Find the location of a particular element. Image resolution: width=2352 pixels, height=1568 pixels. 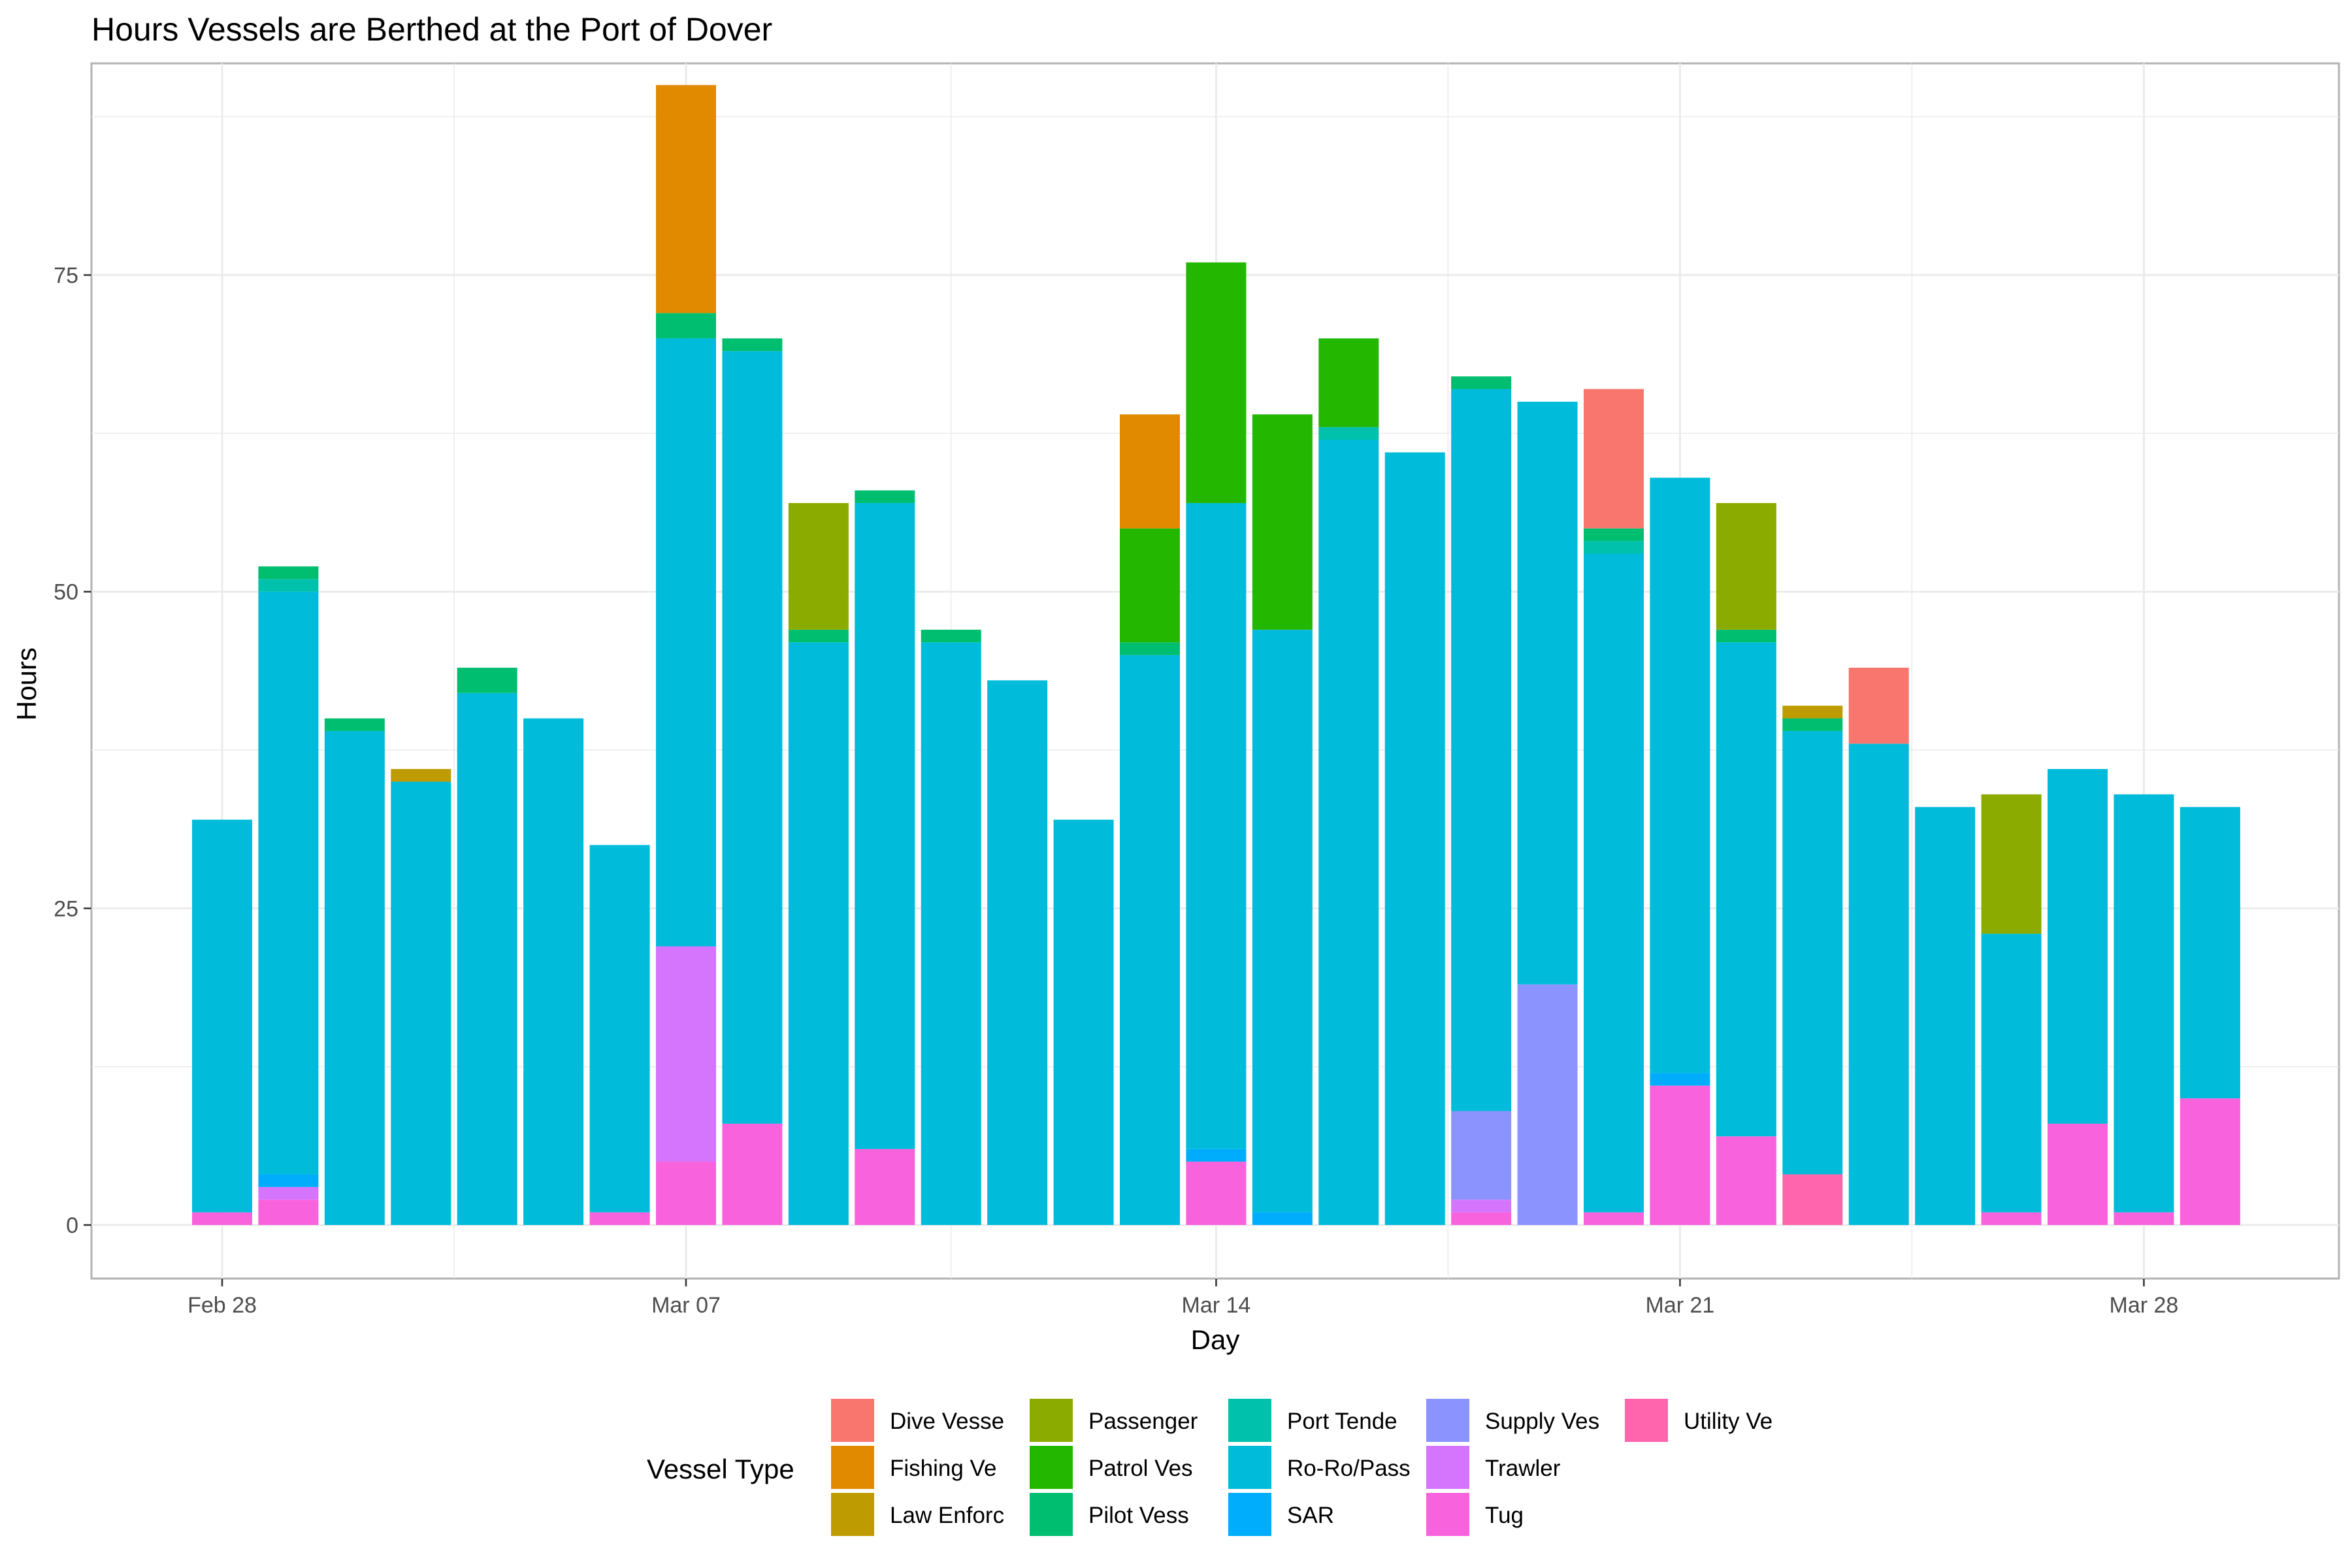

legend-item-law-enforc: Law Enforc is located at coordinates (917, 1514).